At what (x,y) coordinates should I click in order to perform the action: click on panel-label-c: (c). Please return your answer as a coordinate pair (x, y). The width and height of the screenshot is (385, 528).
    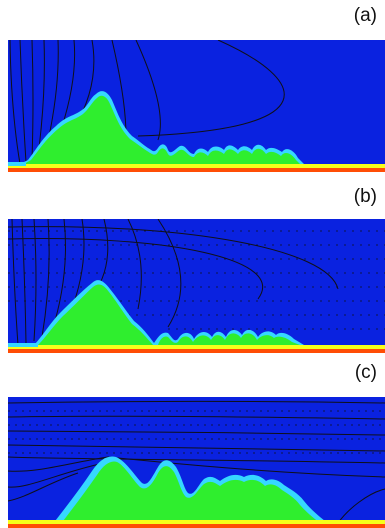
    Looking at the image, I should click on (365, 372).